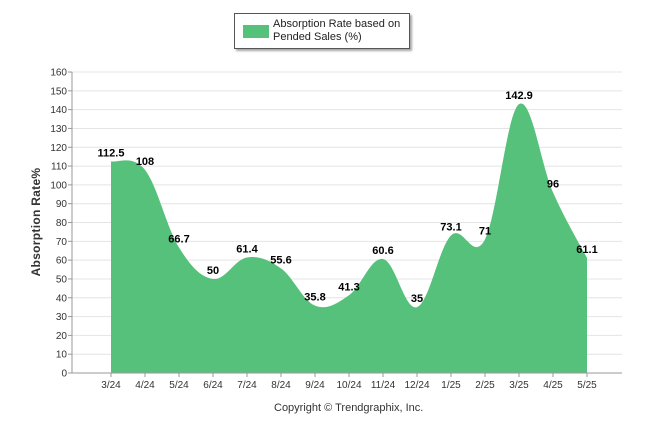 Image resolution: width=646 pixels, height=434 pixels. Describe the element at coordinates (145, 385) in the screenshot. I see `x-tick-label: 4/24` at that location.